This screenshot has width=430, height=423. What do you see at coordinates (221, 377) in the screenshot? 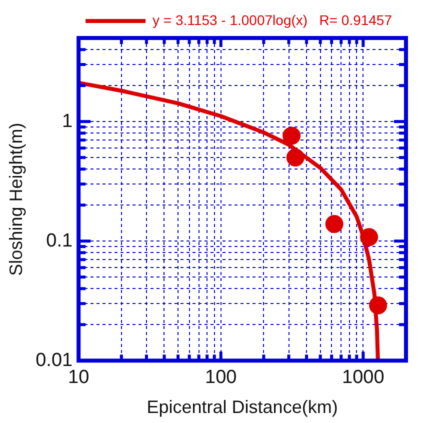
I see `x-tick-label: 100` at bounding box center [221, 377].